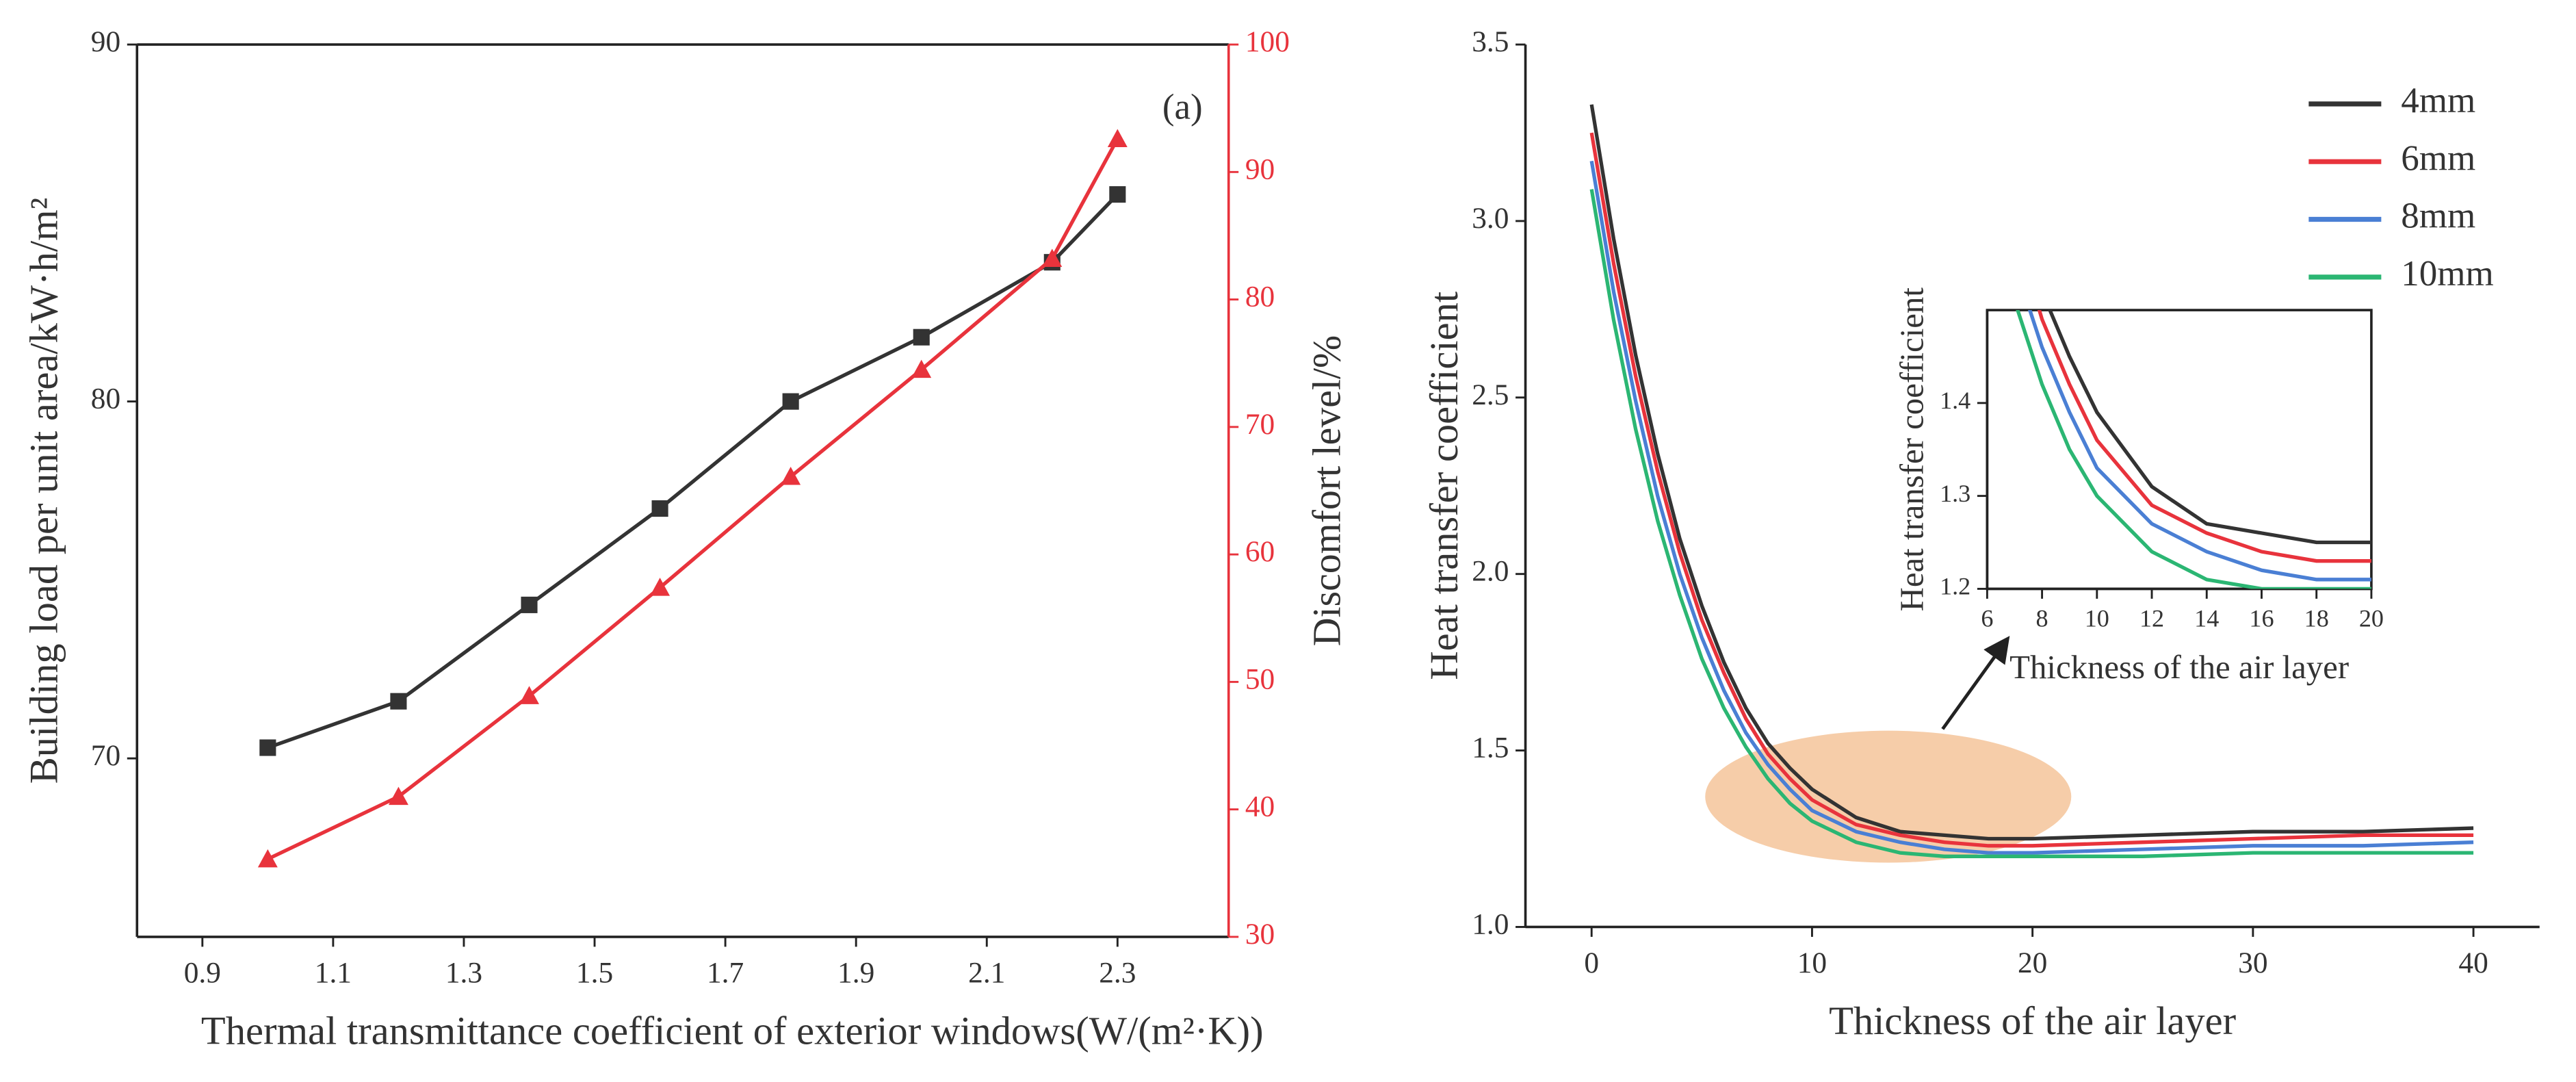 This screenshot has height=1082, width=2576. What do you see at coordinates (464, 972) in the screenshot?
I see `x-tick-label: 1.3` at bounding box center [464, 972].